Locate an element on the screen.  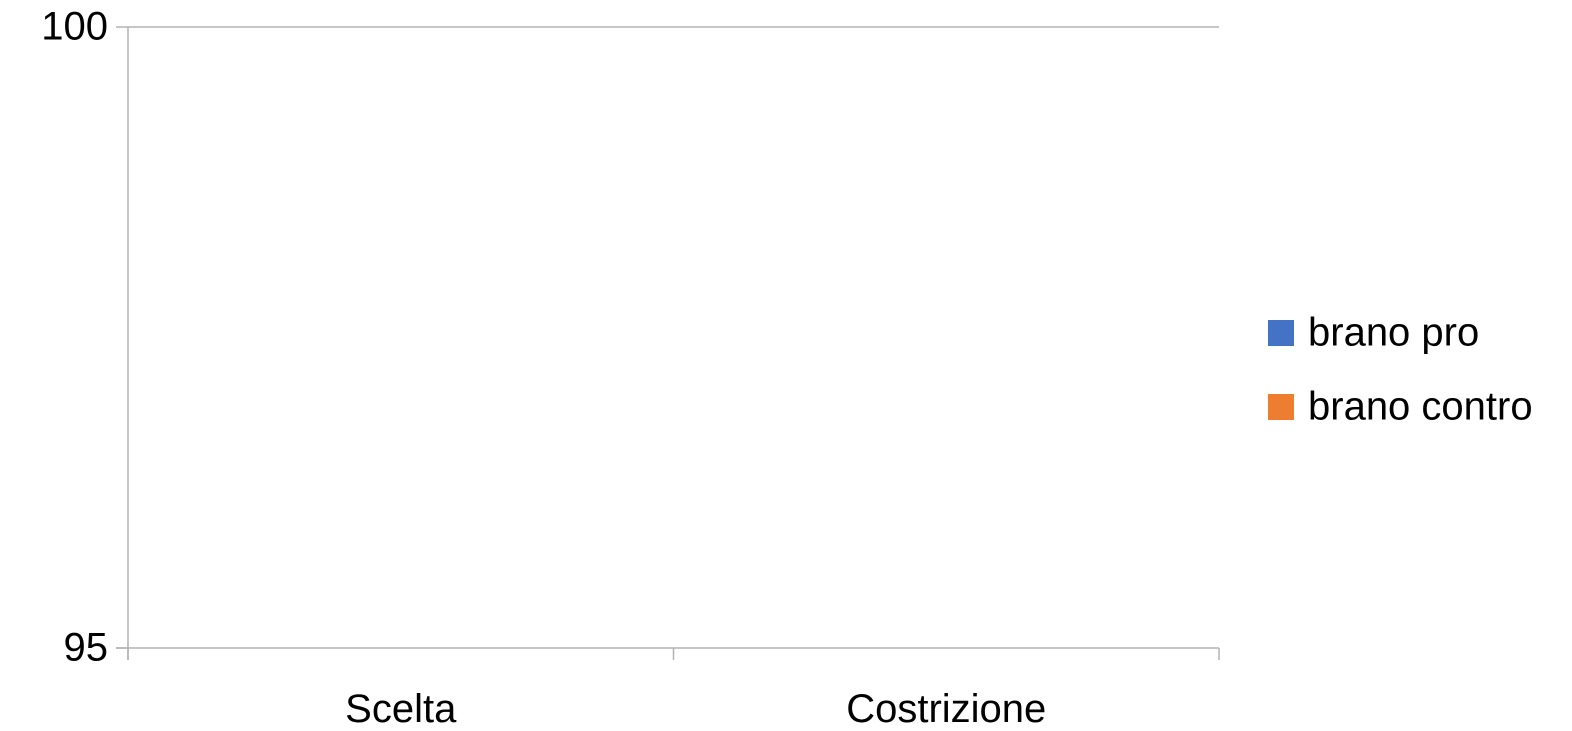
y-tick-label-100: 100 is located at coordinates (74, 27).